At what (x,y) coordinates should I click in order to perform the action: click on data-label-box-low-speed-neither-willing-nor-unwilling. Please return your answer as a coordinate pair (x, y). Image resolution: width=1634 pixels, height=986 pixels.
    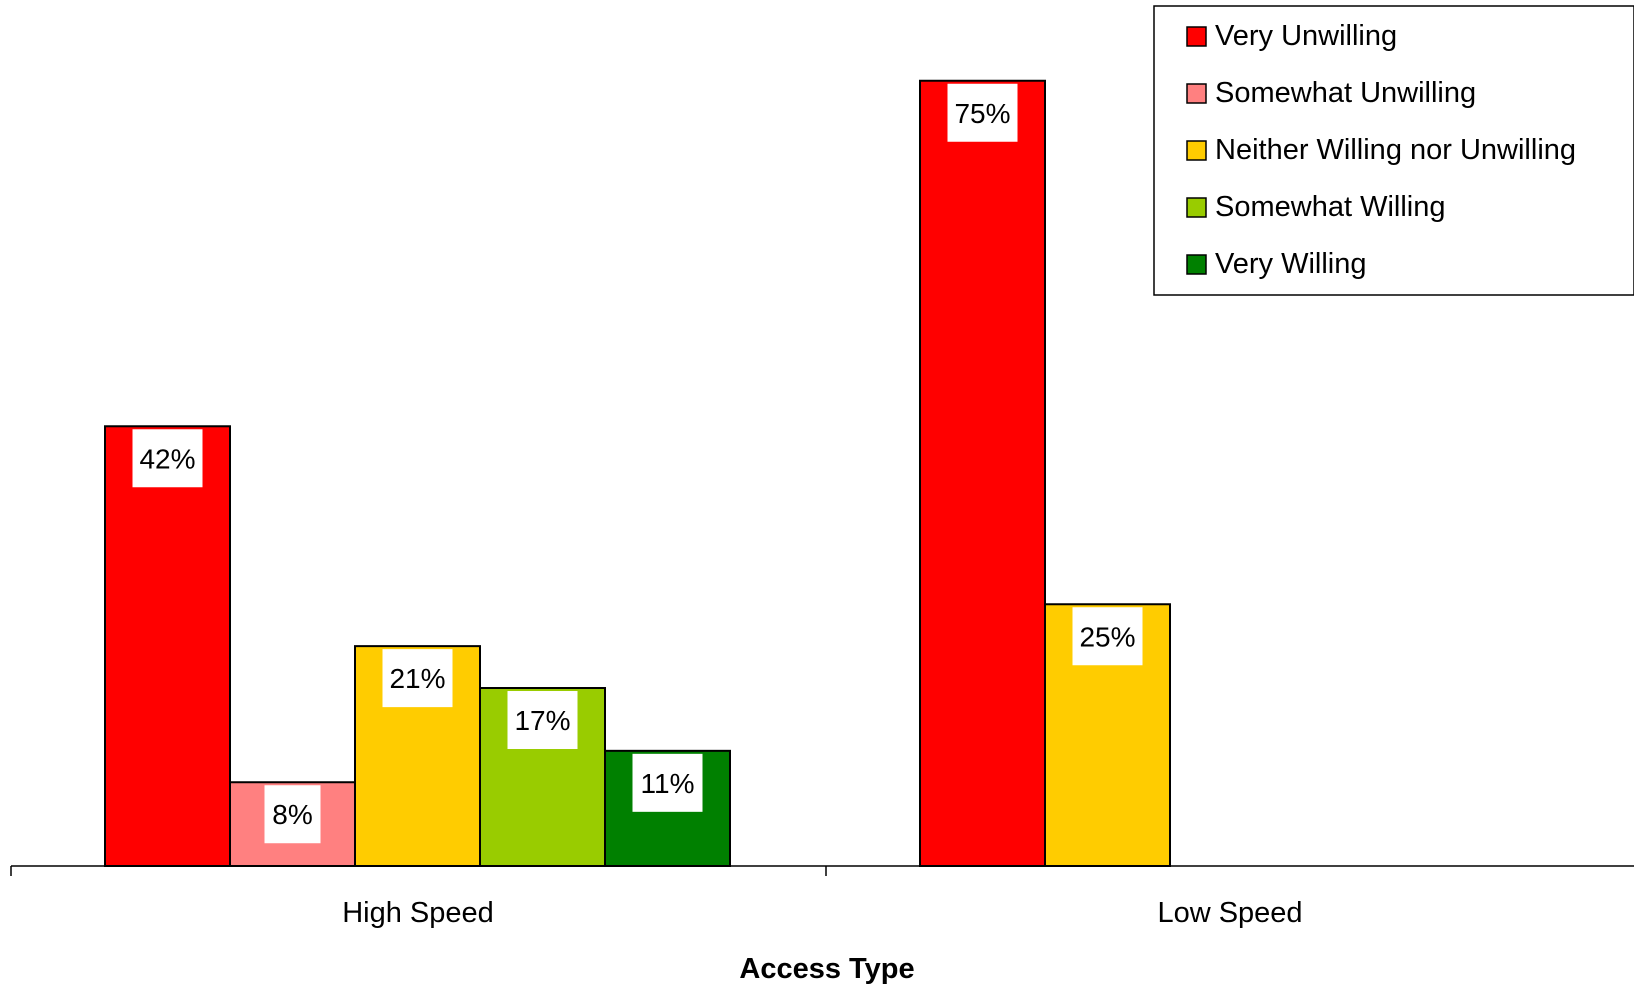
    Looking at the image, I should click on (1107, 636).